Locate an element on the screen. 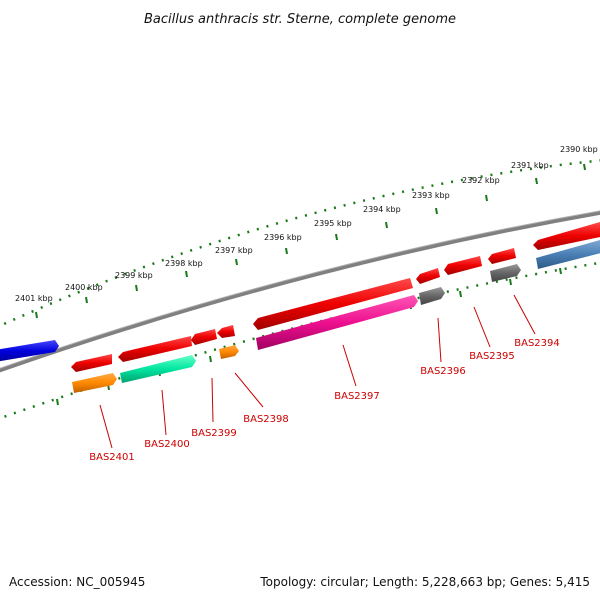 The width and height of the screenshot is (600, 600). gene-label-bas2398: BAS2398 is located at coordinates (266, 419).